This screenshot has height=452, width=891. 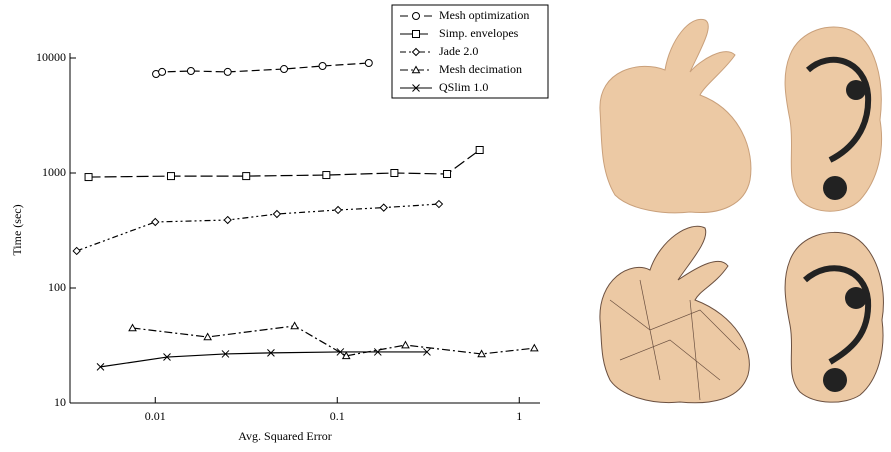 I want to click on y-tick-label: 100, so click(x=57, y=287).